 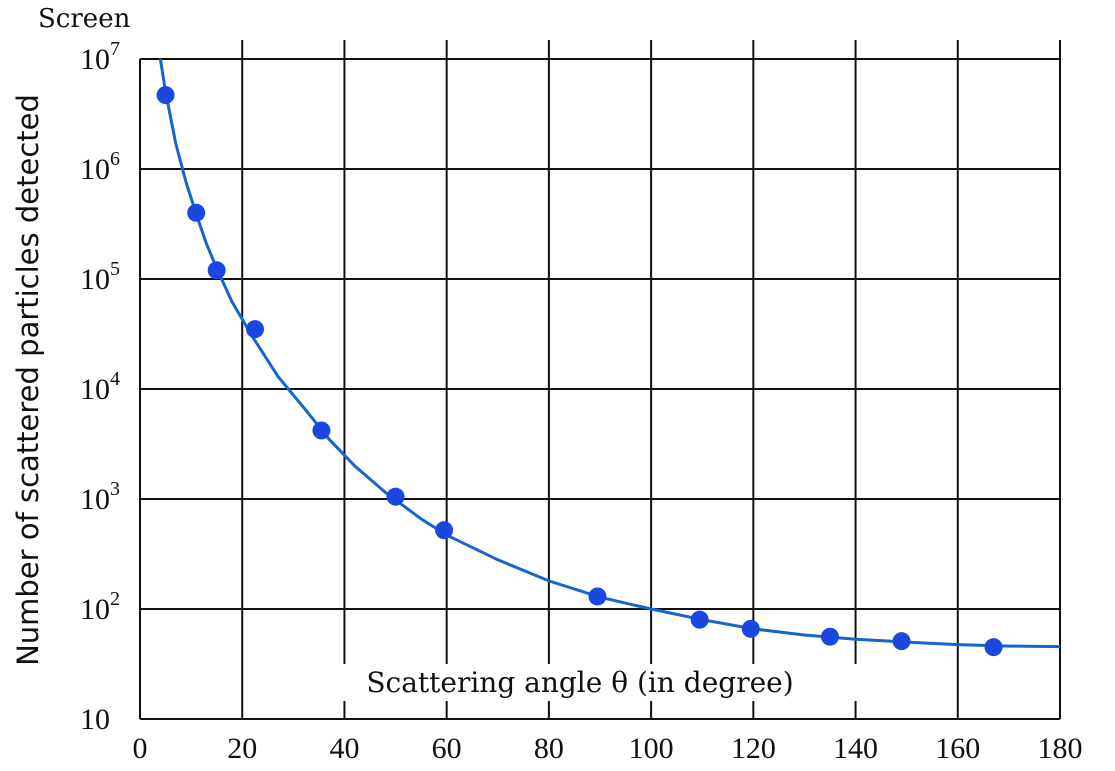 I want to click on x-tick-label: 20, so click(x=242, y=748).